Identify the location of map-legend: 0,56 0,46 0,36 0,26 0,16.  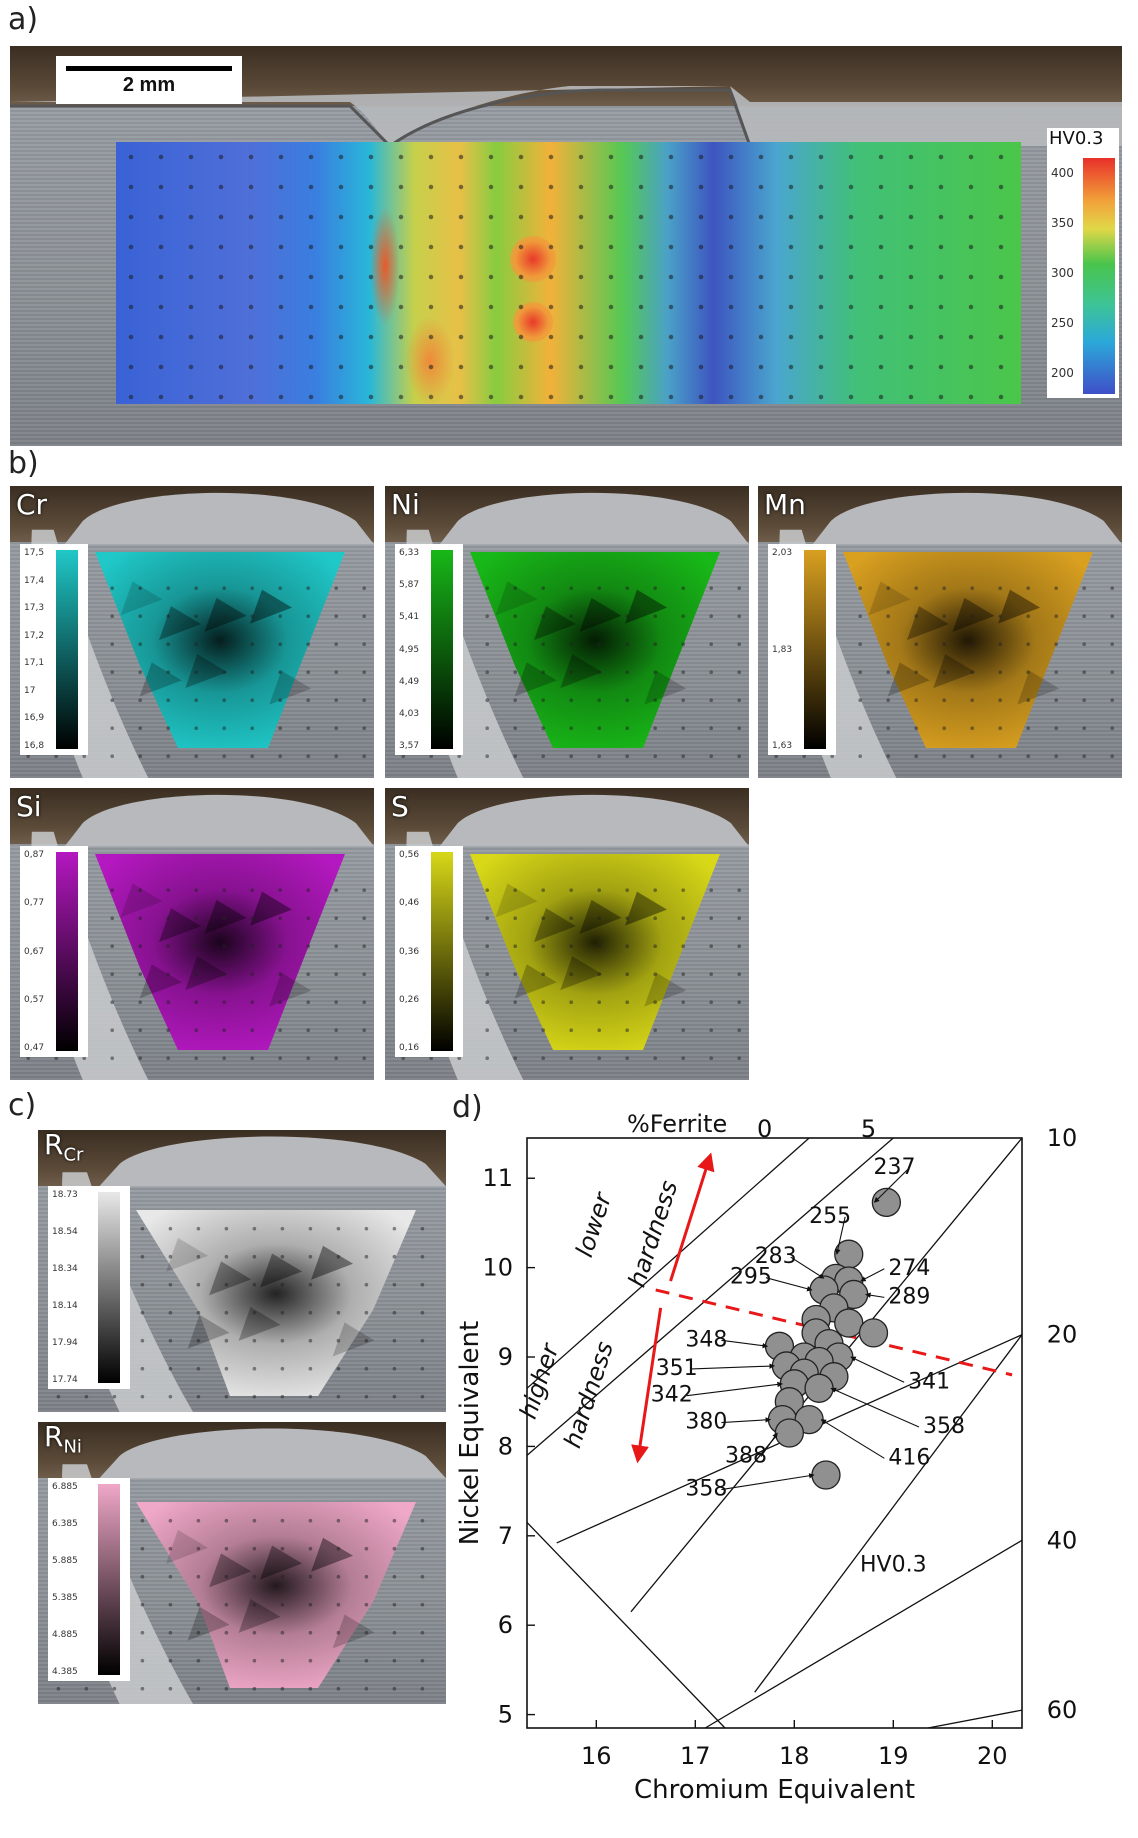
(429, 951).